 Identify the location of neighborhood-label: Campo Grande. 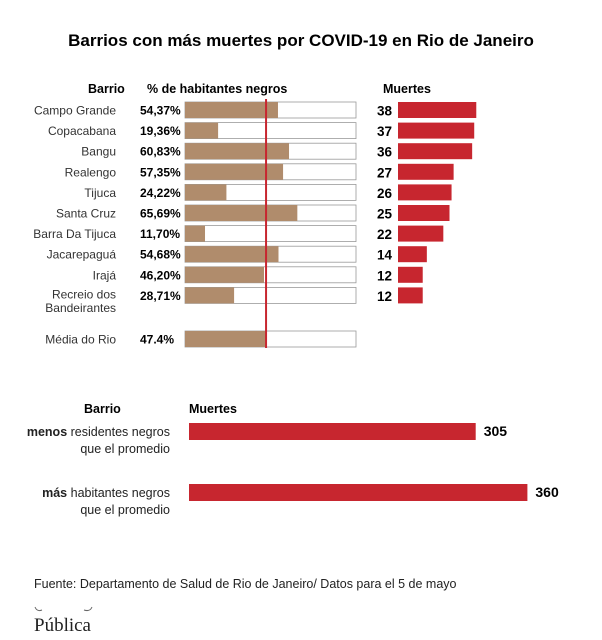
(75, 111).